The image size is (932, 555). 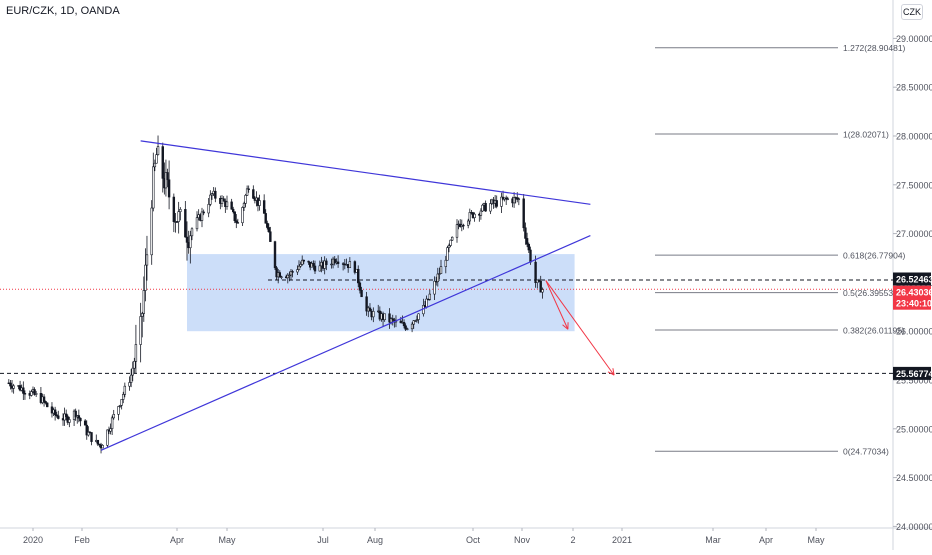 I want to click on upper-resistance-trendline, so click(x=366, y=172).